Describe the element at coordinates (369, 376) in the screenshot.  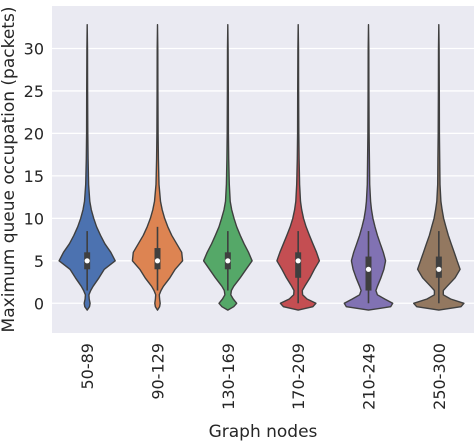
I see `x-tick-label: 210-249` at that location.